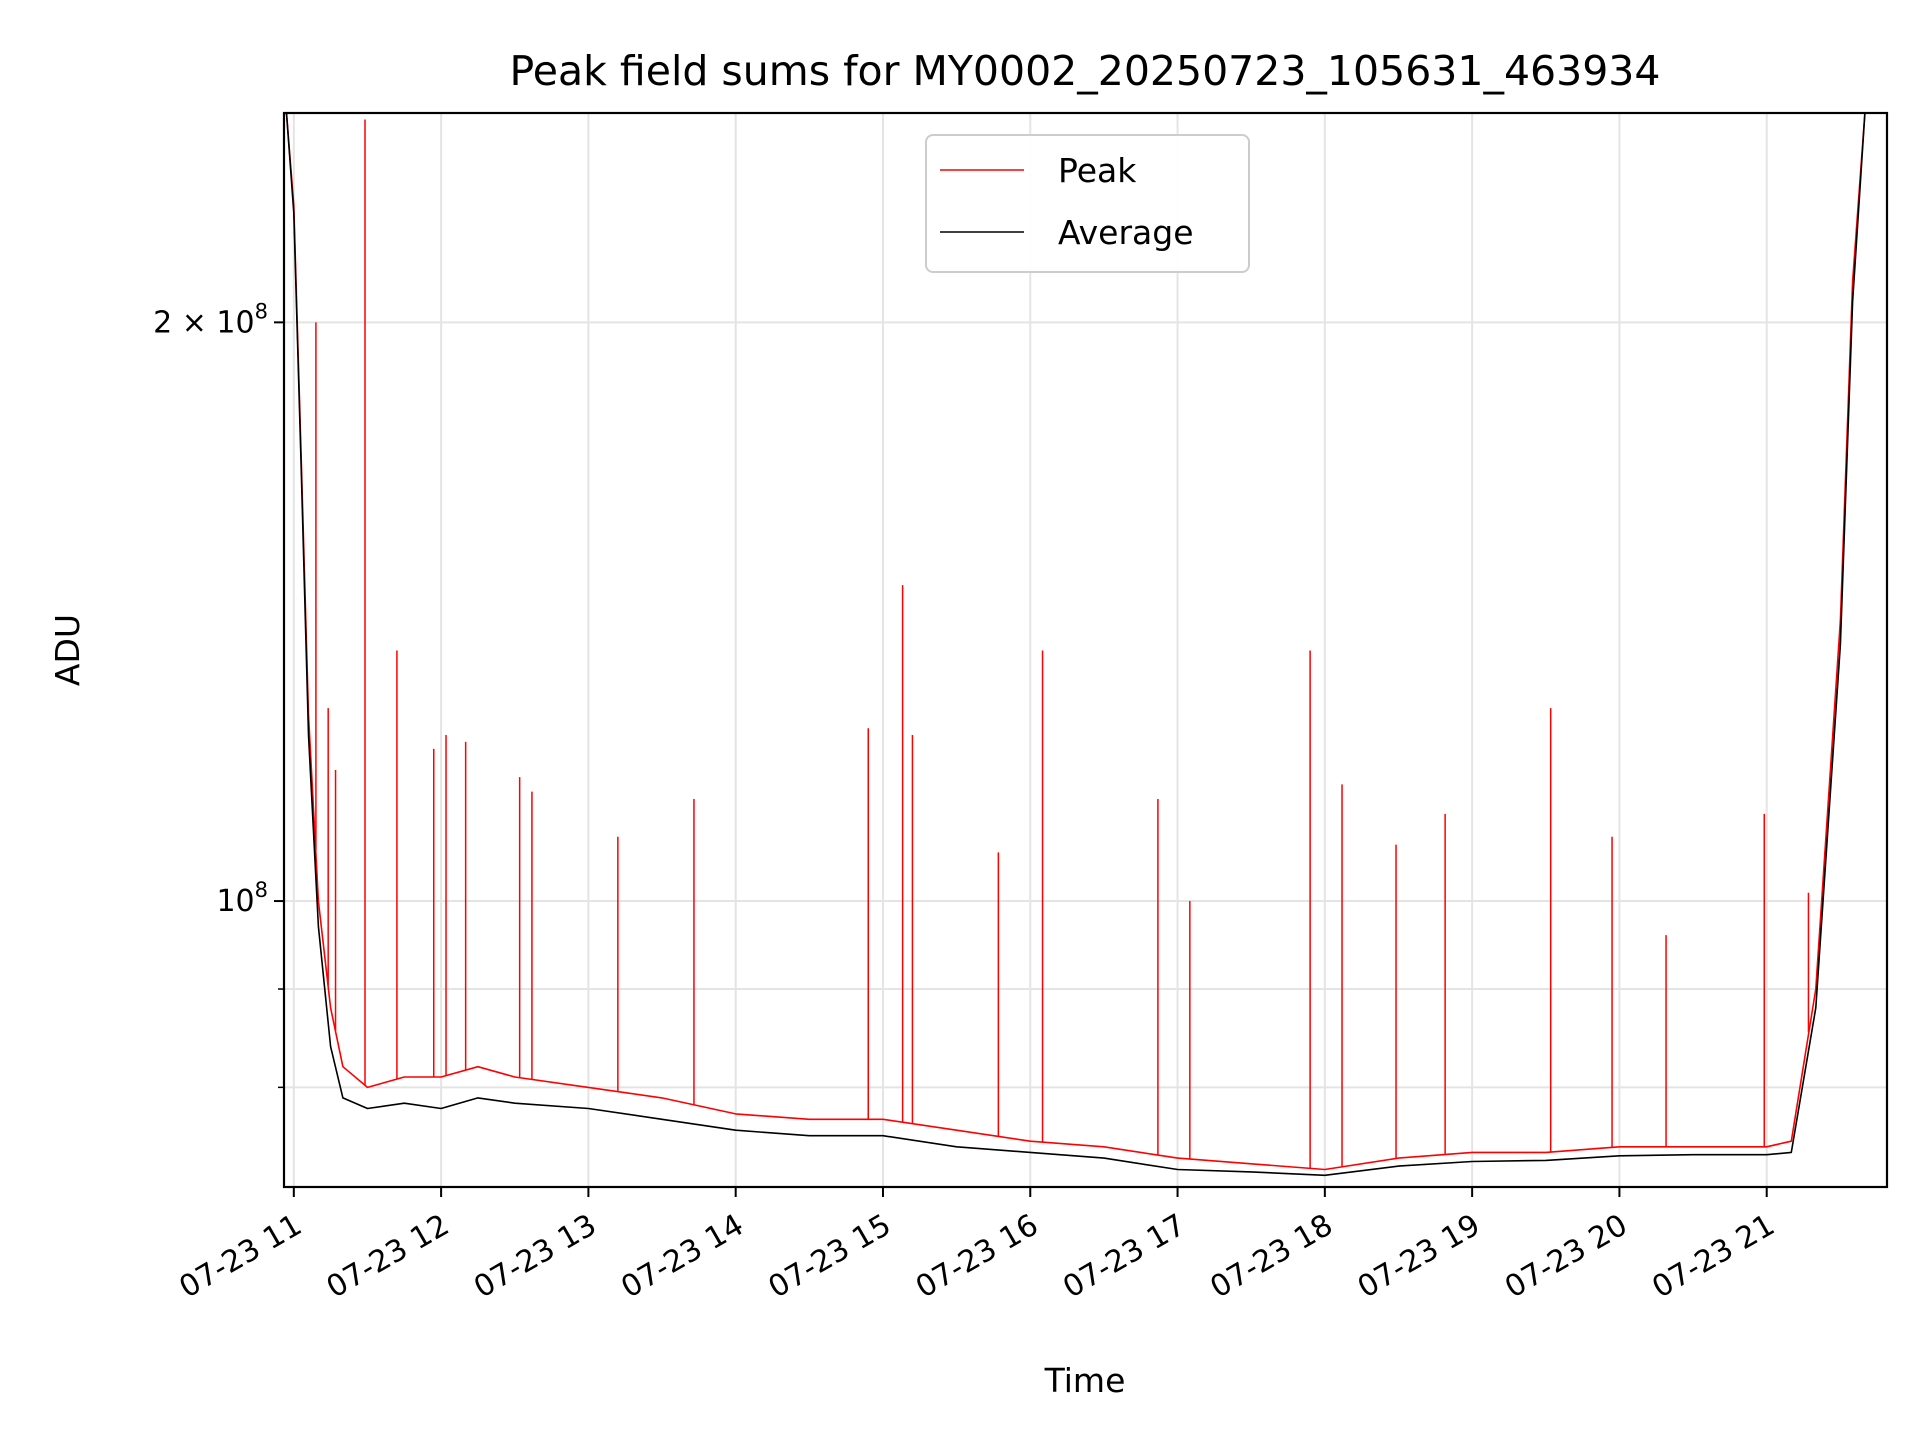 The image size is (1920, 1440). What do you see at coordinates (218, 694) in the screenshot?
I see `y-axis-ticks: 108 2 × 108` at bounding box center [218, 694].